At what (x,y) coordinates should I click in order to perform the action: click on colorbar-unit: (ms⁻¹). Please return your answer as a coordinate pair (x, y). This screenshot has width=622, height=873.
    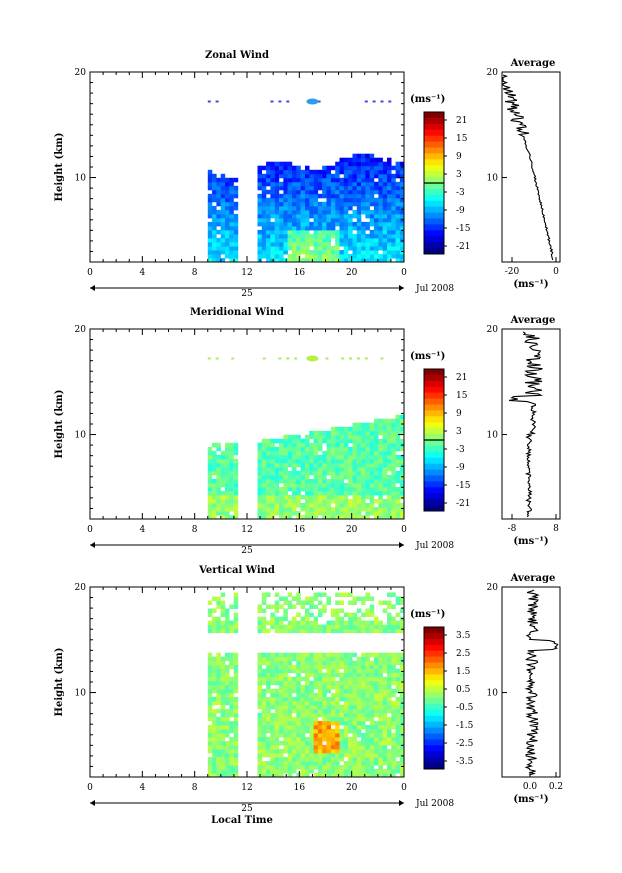
    Looking at the image, I should click on (427, 614).